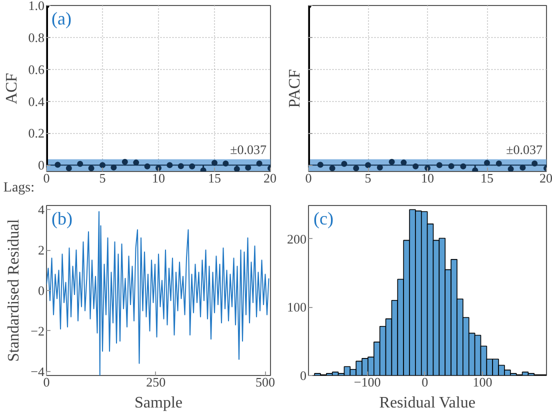  What do you see at coordinates (62, 18) in the screenshot?
I see `annotation: (a)` at bounding box center [62, 18].